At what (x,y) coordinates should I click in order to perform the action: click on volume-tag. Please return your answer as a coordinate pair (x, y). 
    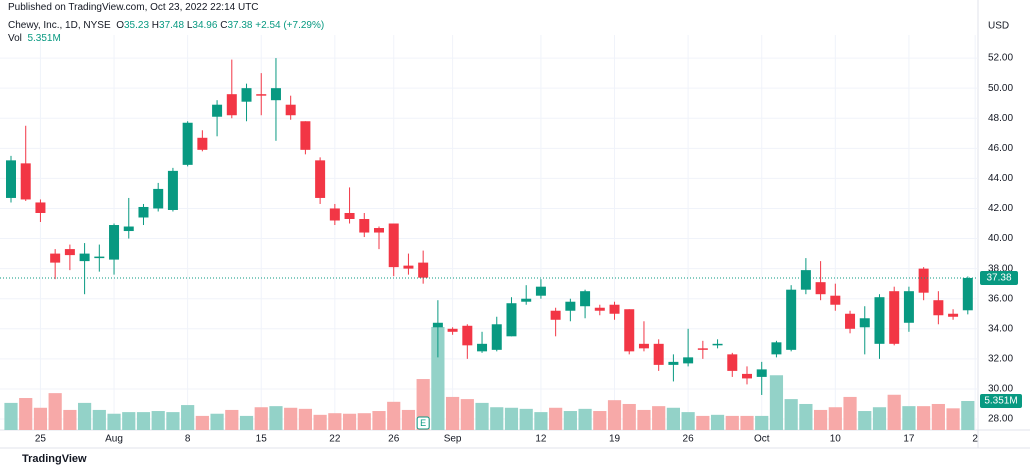
    Looking at the image, I should click on (1001, 400).